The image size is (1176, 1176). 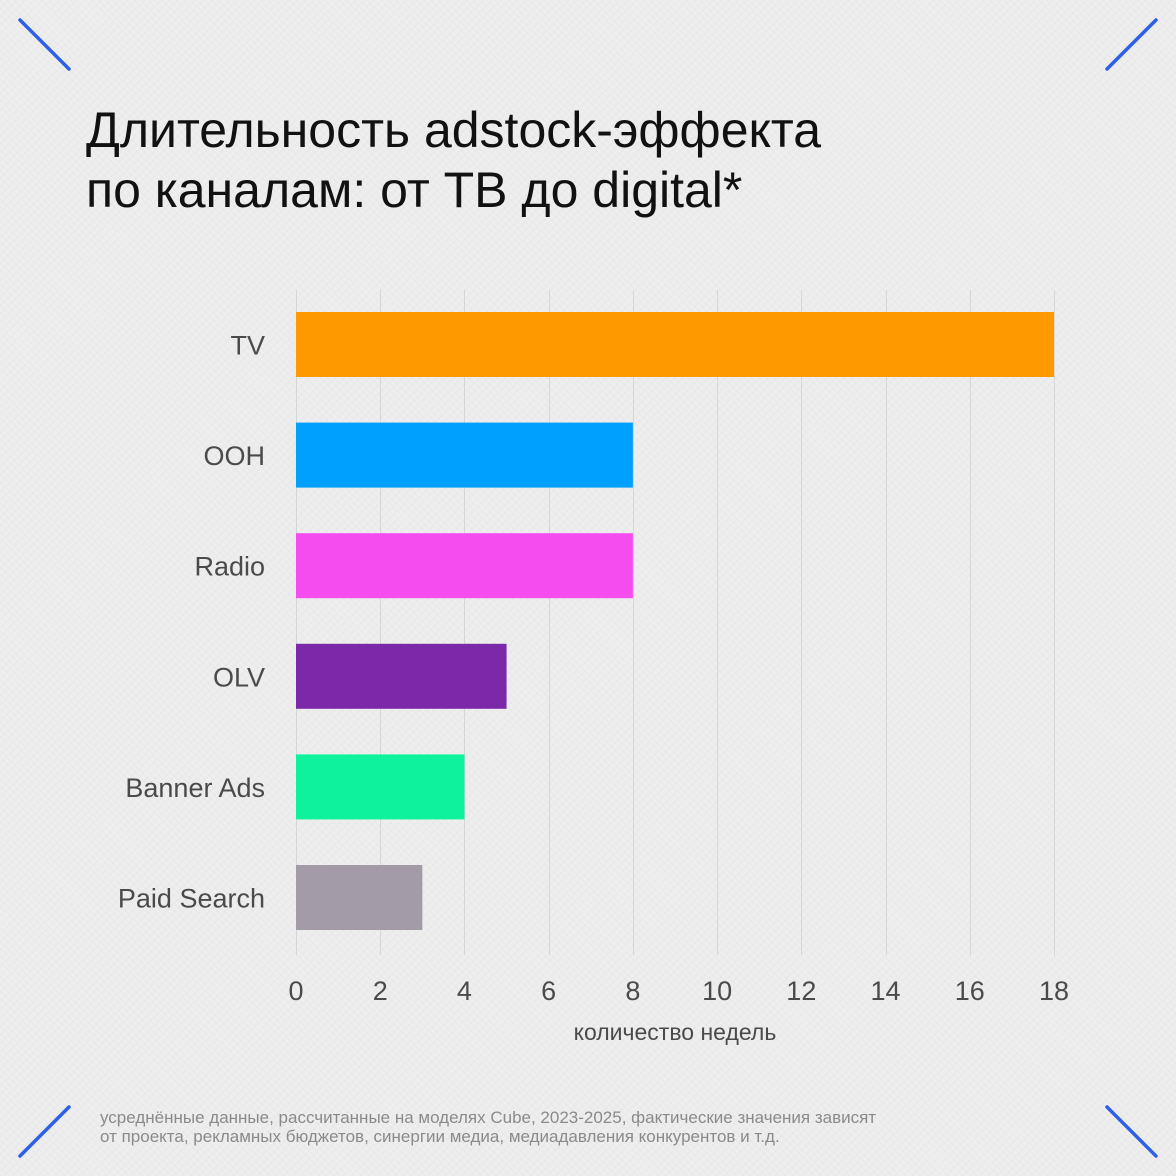 What do you see at coordinates (464, 566) in the screenshot?
I see `bar-radio` at bounding box center [464, 566].